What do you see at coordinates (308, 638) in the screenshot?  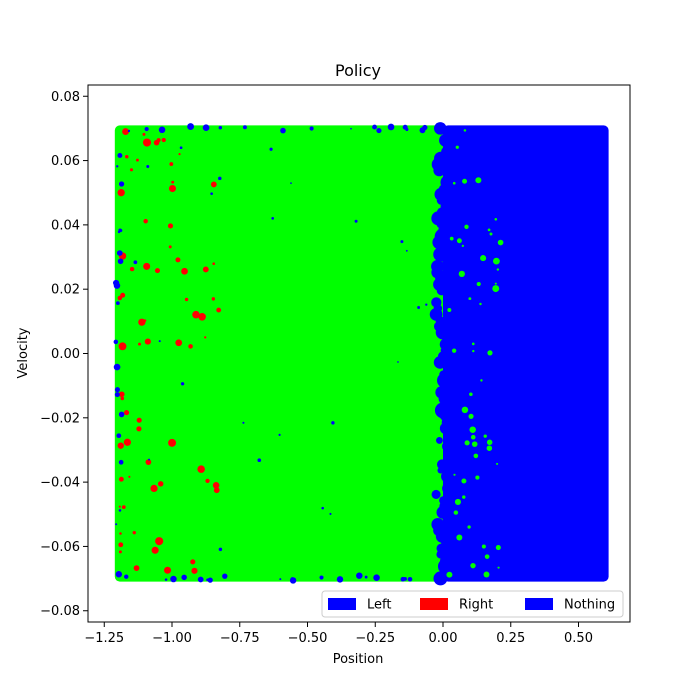 I see `x-tick-label: −0.50` at bounding box center [308, 638].